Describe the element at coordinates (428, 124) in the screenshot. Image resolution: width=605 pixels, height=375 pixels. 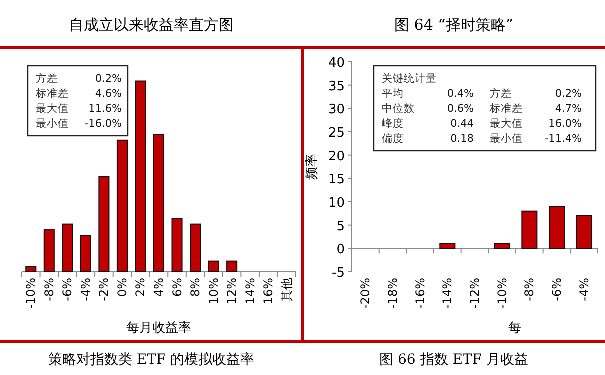
I see `text: 峰度 0.44` at that location.